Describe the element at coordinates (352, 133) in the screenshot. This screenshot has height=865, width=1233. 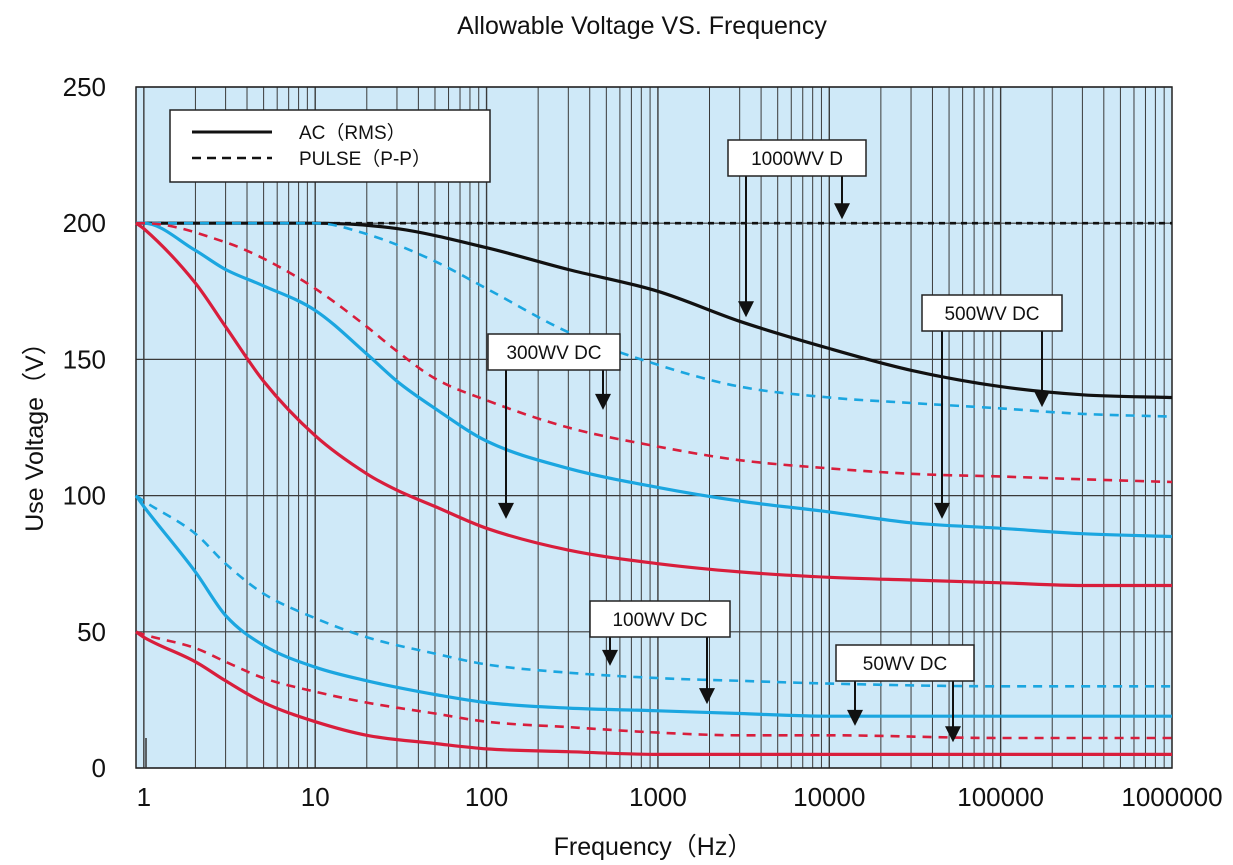
I see `legend-label: AC（RMS）` at that location.